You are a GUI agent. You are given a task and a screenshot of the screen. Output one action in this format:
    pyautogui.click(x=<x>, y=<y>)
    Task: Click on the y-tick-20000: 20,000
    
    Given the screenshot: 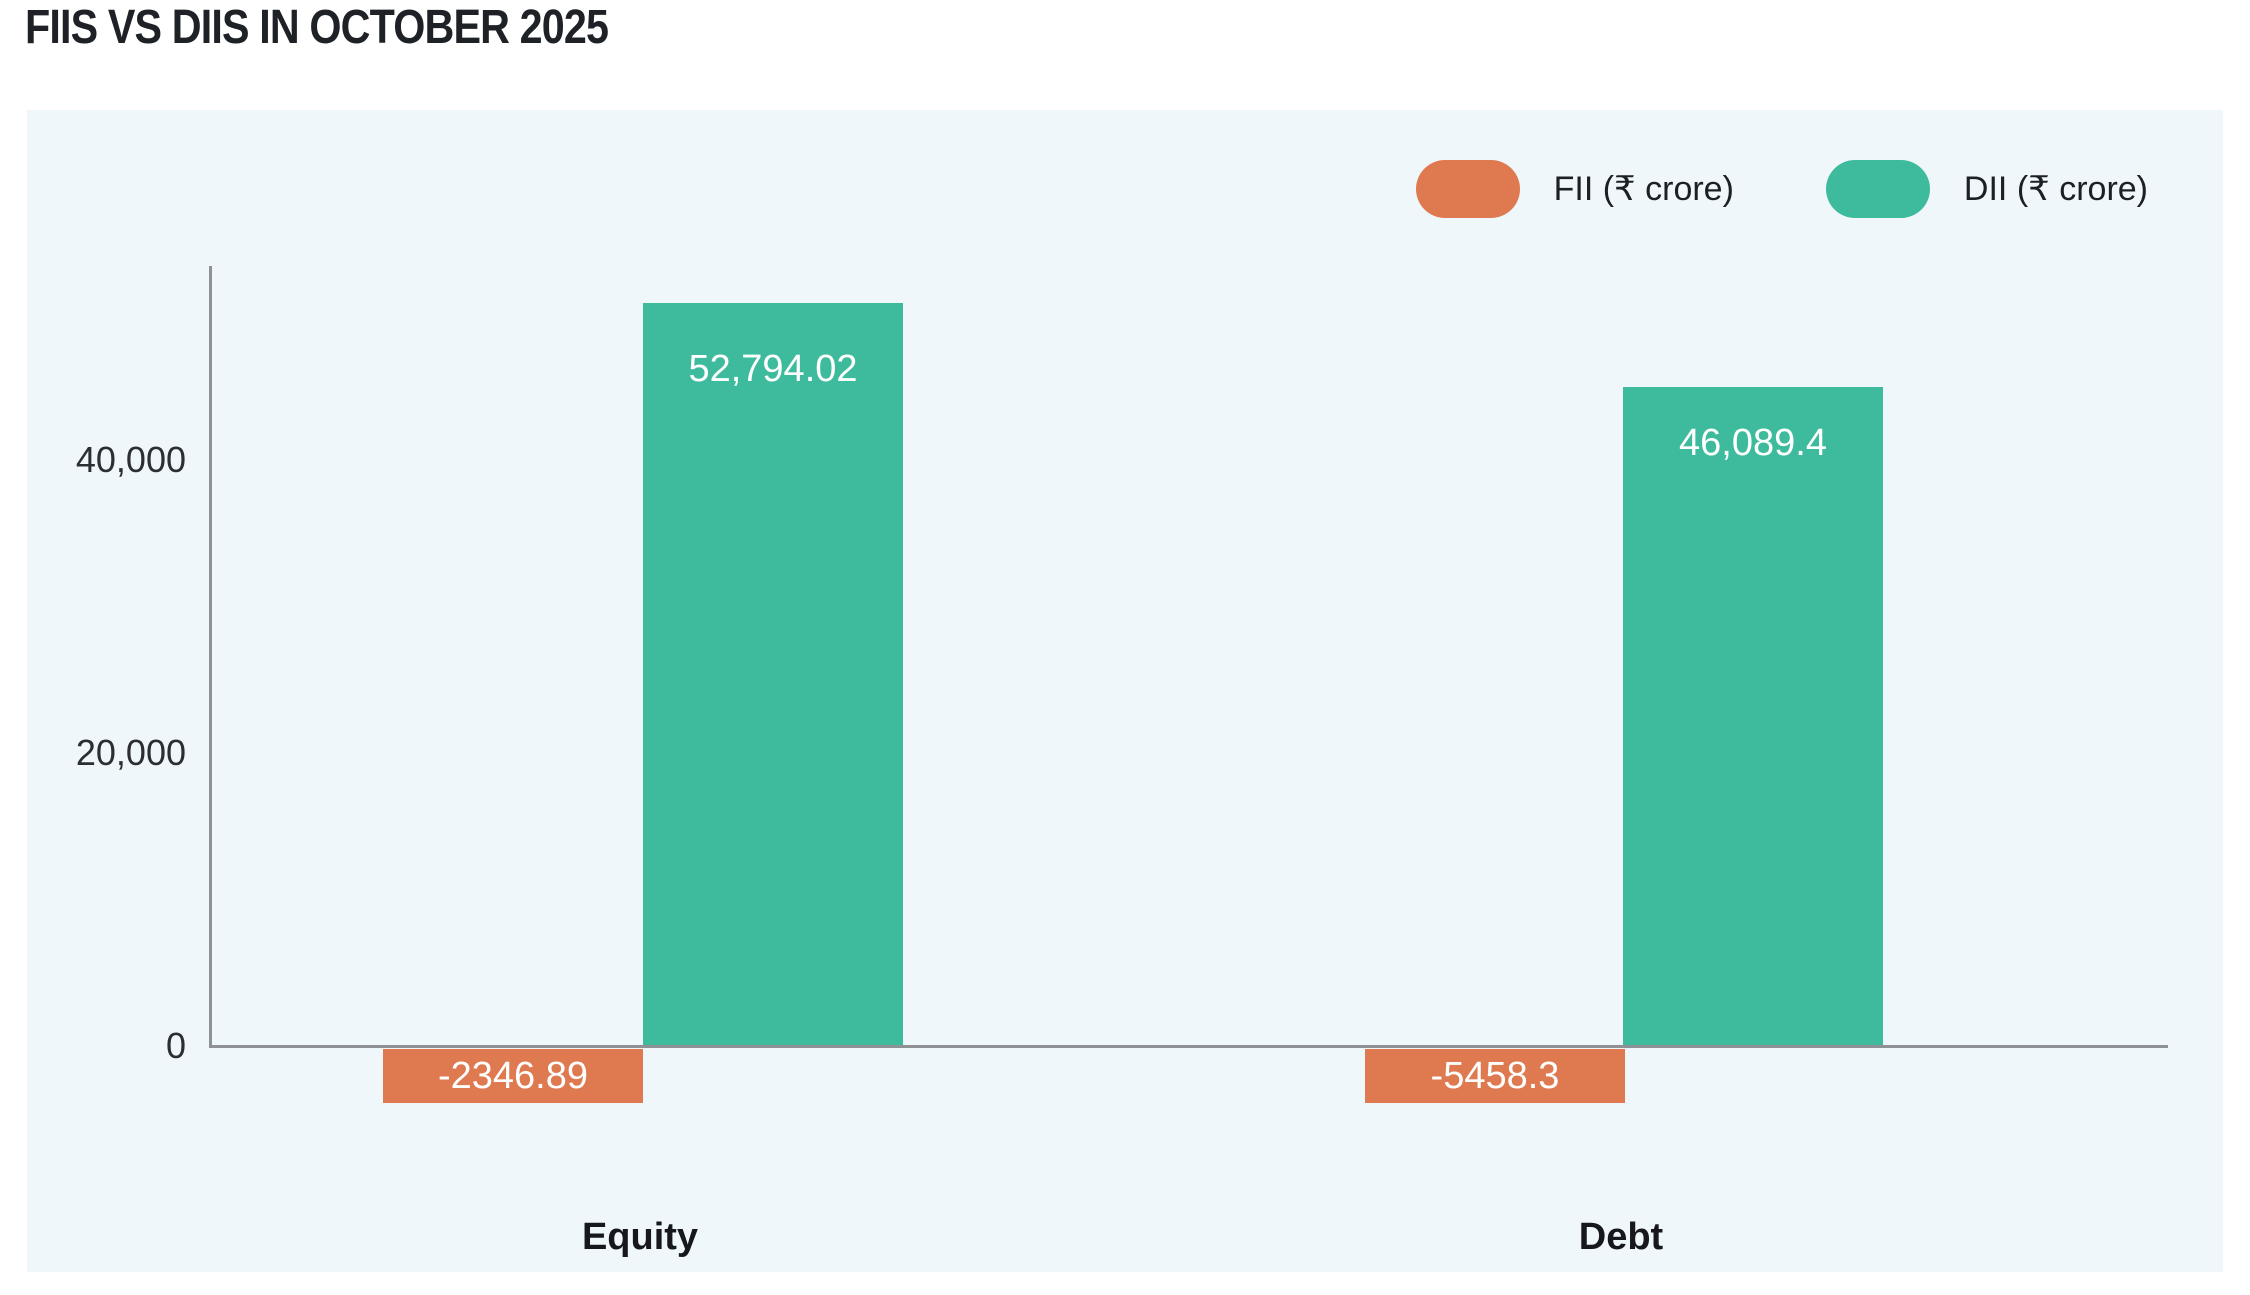 What is the action you would take?
    pyautogui.click(x=130, y=752)
    